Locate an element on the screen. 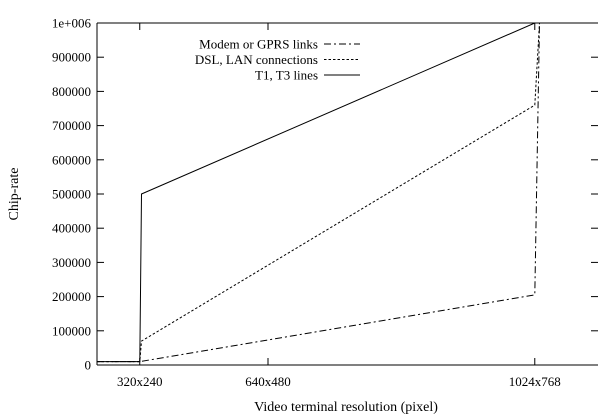 The height and width of the screenshot is (419, 598). x-tick-label: 640x480 is located at coordinates (268, 381).